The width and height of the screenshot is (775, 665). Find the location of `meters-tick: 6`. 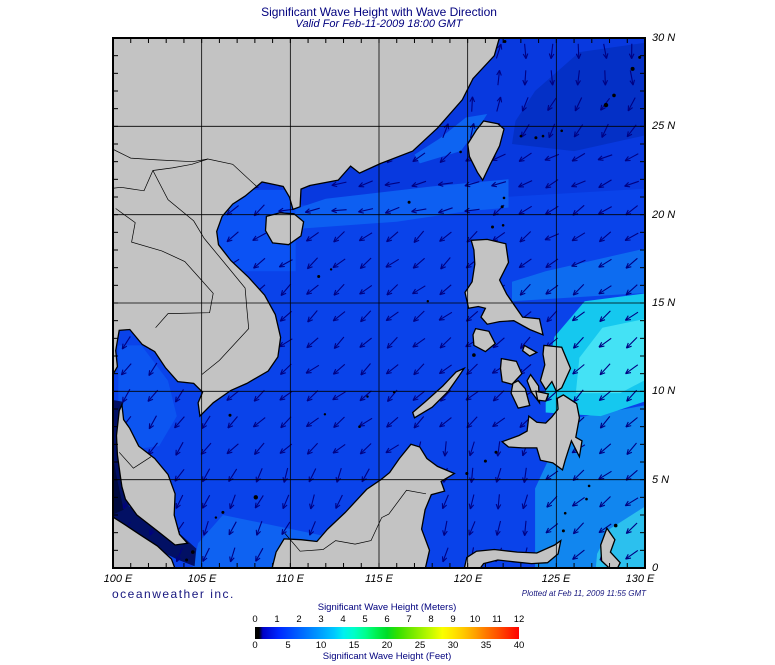

meters-tick: 6 is located at coordinates (387, 619).